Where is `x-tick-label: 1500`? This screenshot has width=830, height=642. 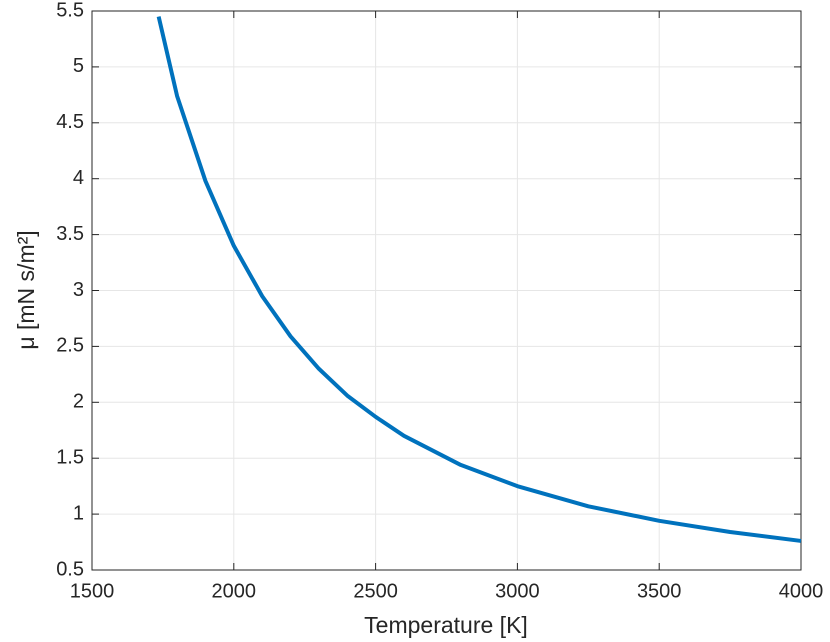 x-tick-label: 1500 is located at coordinates (92, 591).